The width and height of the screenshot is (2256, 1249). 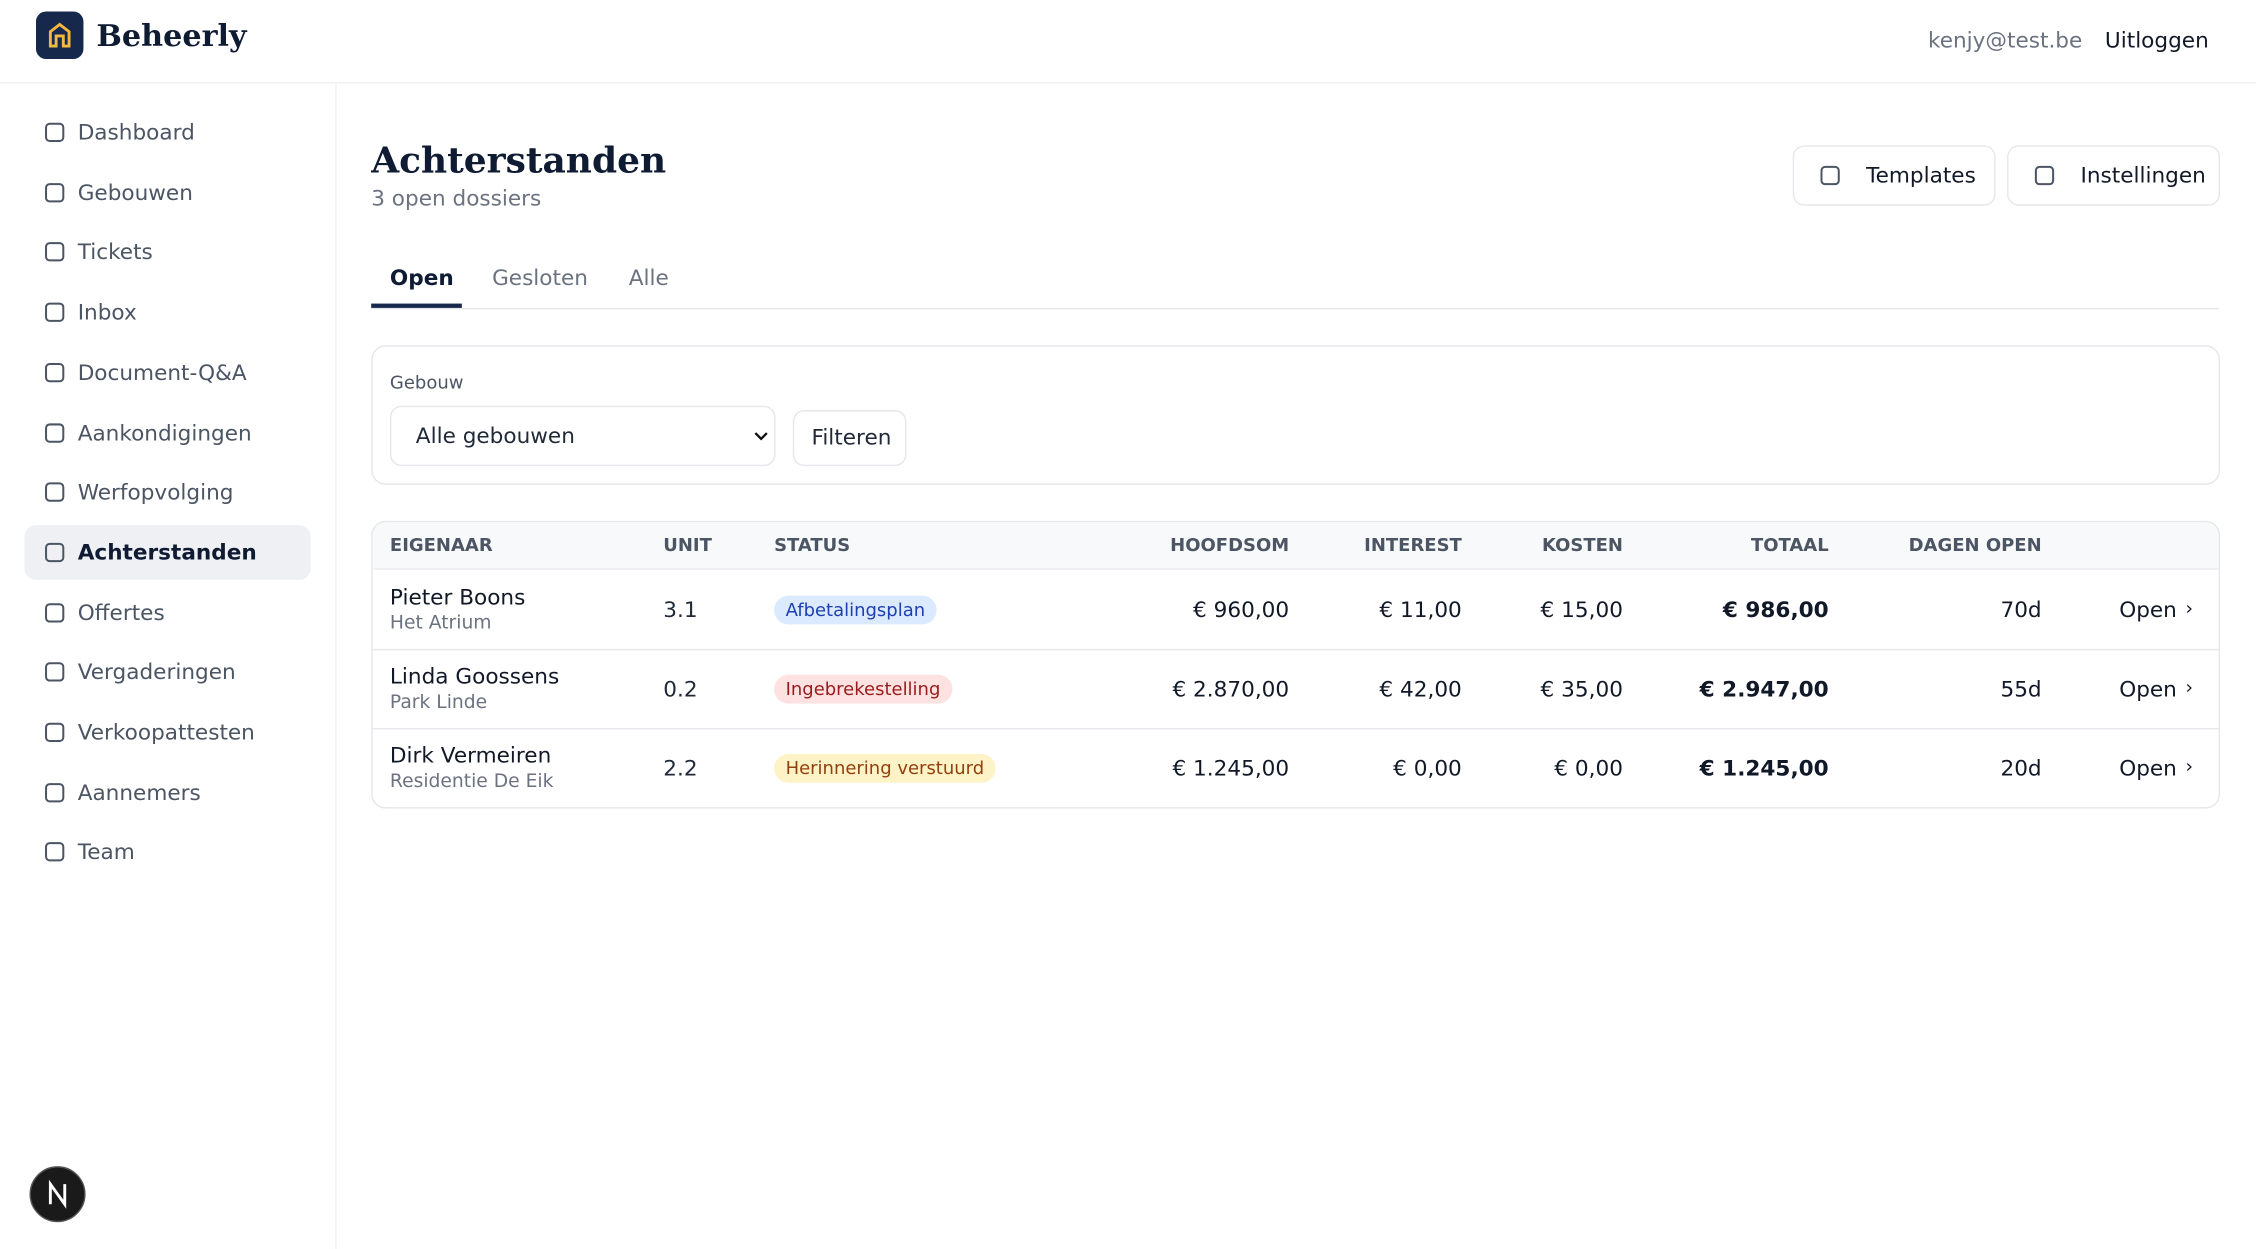 What do you see at coordinates (680, 768) in the screenshot?
I see `unit: 2.2` at bounding box center [680, 768].